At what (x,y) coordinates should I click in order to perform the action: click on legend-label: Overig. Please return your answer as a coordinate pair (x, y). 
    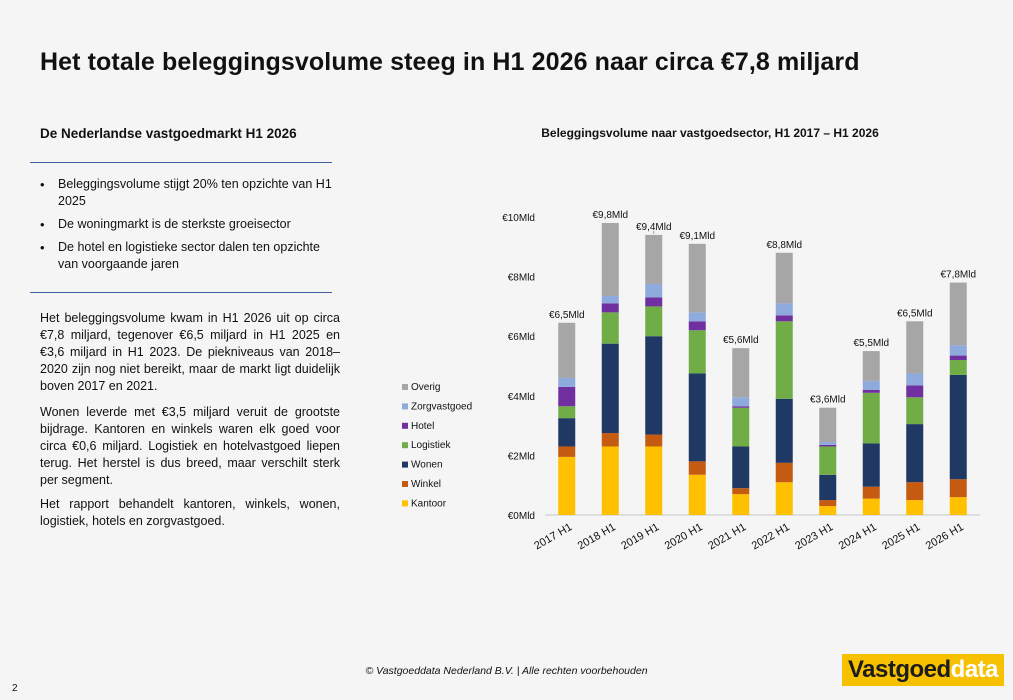
    Looking at the image, I should click on (425, 387).